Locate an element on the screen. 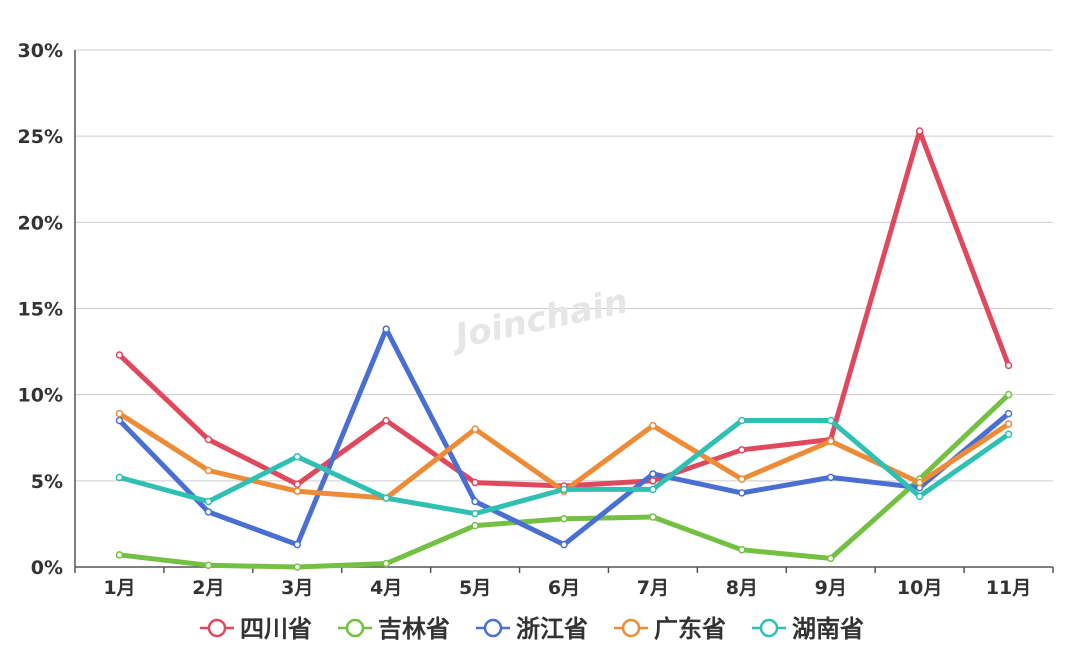 The width and height of the screenshot is (1080, 655). x-tick-label: 10月 is located at coordinates (919, 588).